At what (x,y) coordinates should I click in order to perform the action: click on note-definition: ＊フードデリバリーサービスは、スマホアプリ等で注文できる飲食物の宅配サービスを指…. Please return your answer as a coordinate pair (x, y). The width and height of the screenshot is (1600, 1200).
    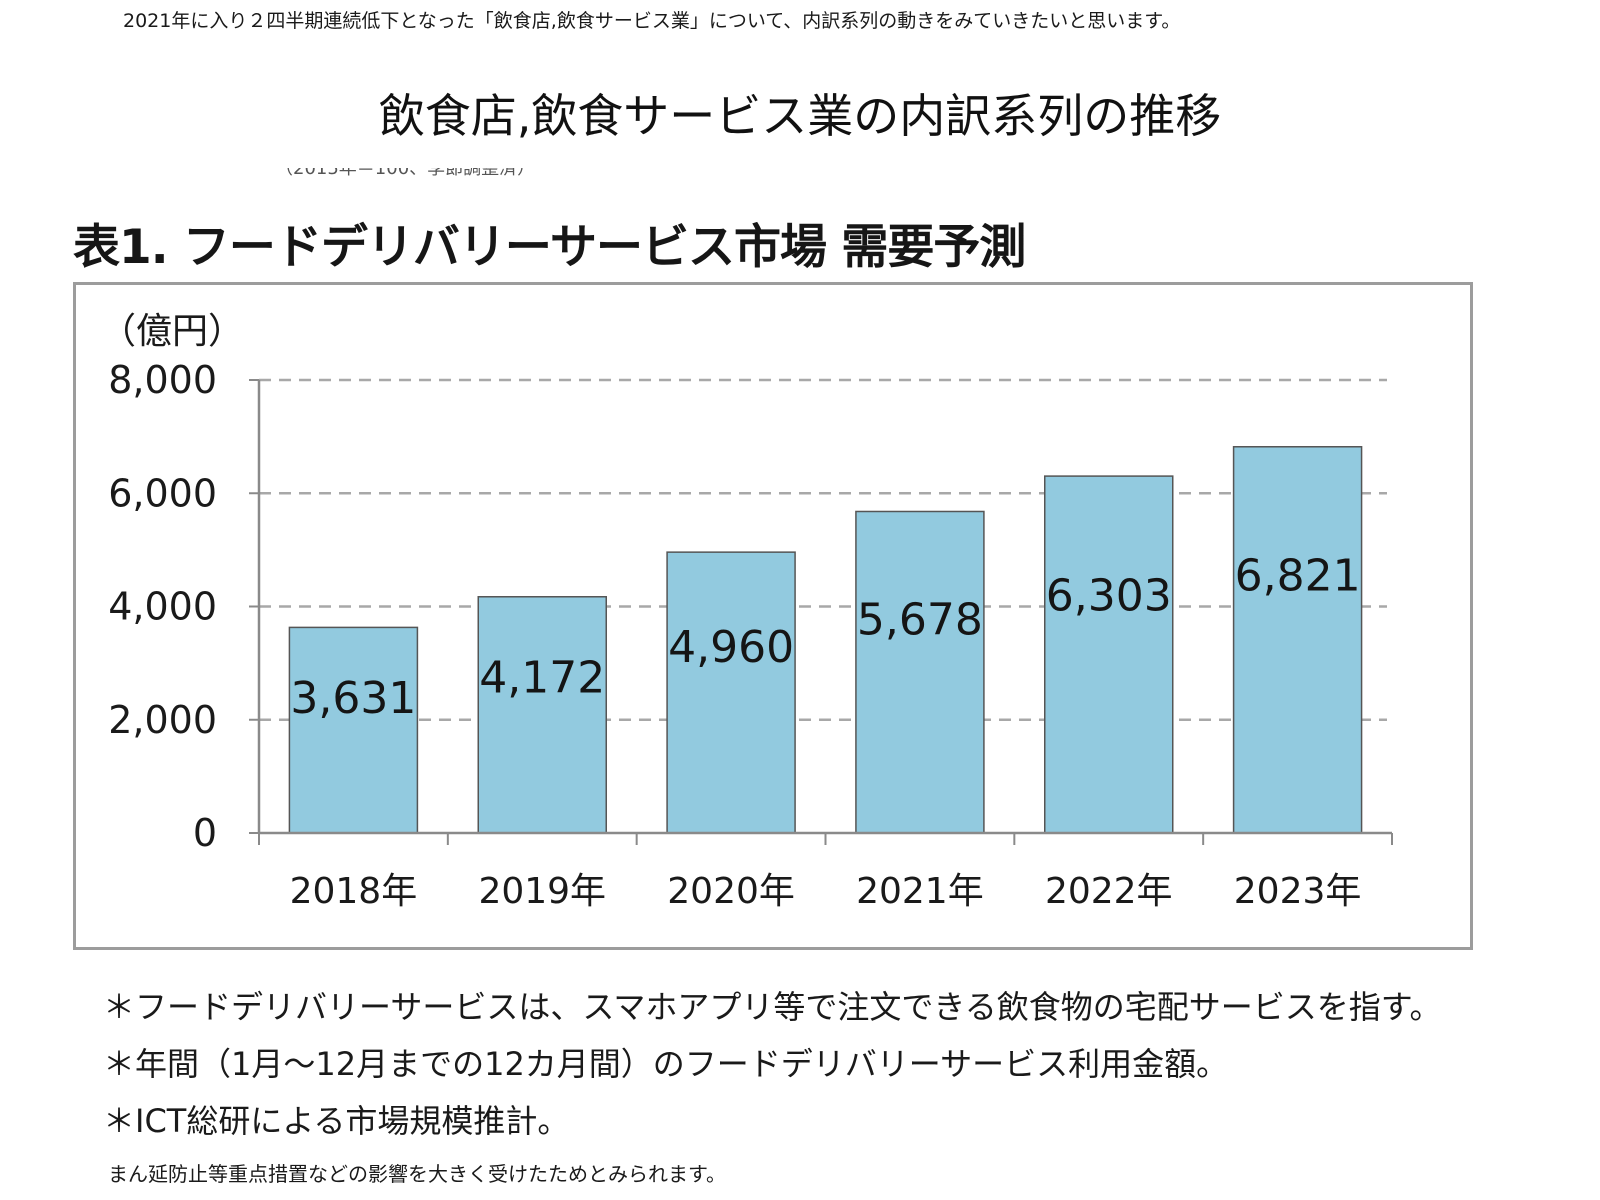
    Looking at the image, I should click on (772, 1007).